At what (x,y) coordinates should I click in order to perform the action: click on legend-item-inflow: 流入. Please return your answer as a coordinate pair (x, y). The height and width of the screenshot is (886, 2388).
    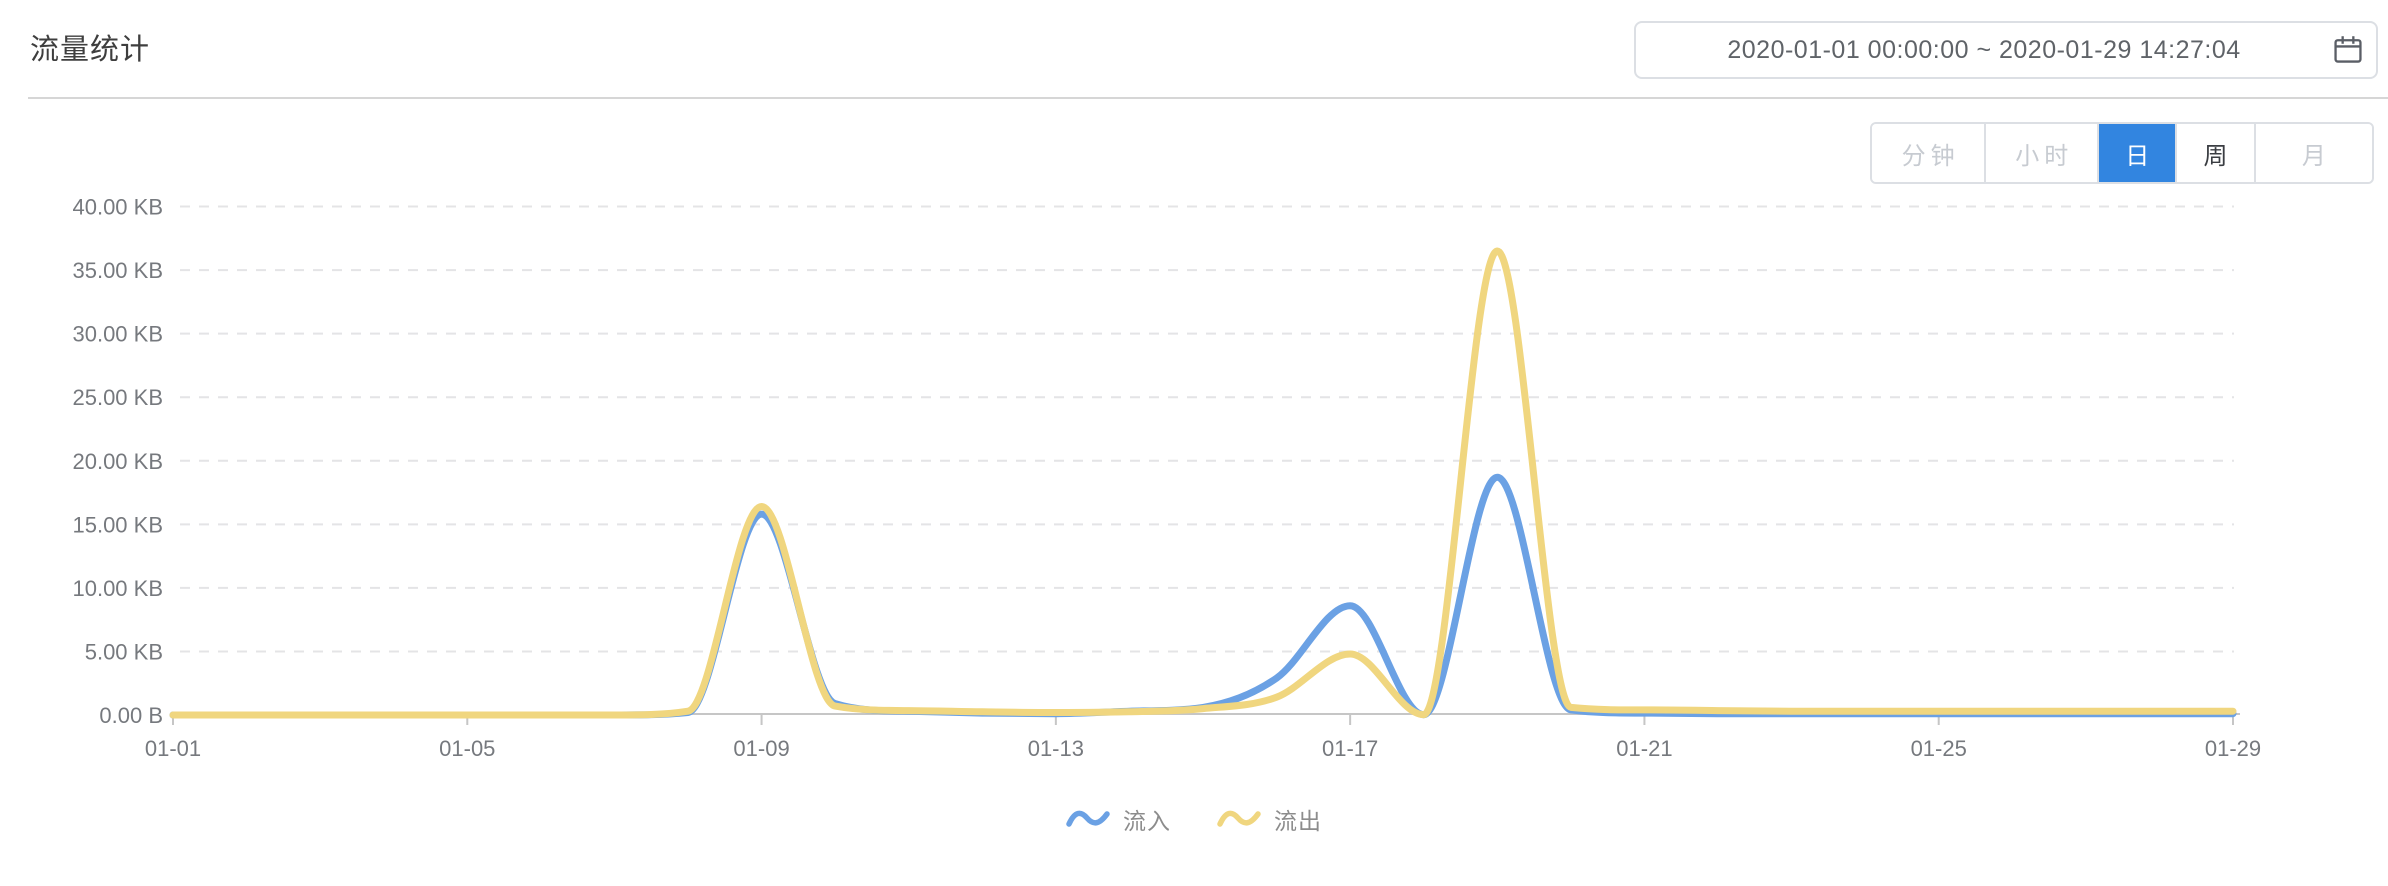
    Looking at the image, I should click on (1118, 819).